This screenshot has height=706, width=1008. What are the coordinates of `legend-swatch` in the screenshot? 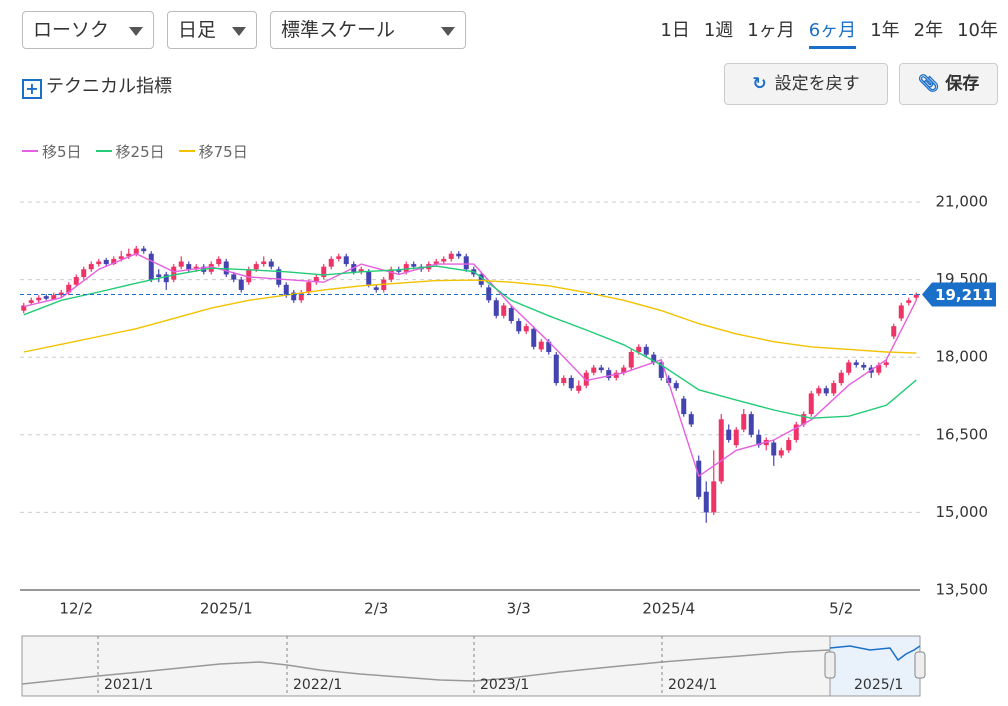 It's located at (30, 151).